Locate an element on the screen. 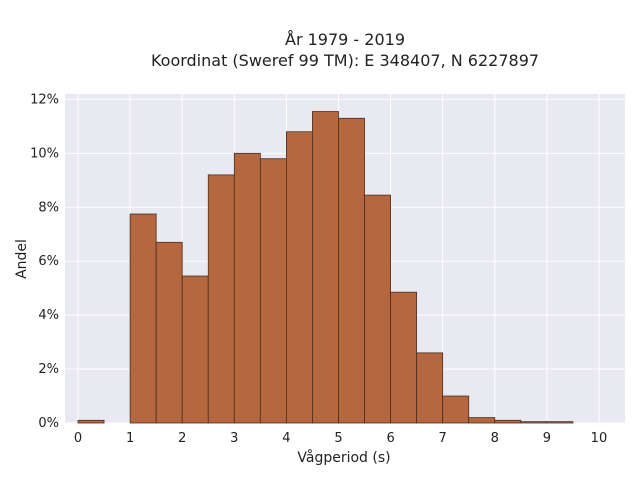 The height and width of the screenshot is (480, 640). x-tick-label: 0 is located at coordinates (78, 438).